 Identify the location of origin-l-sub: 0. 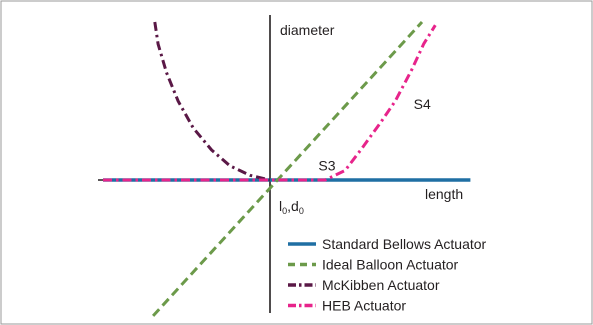
(284, 211).